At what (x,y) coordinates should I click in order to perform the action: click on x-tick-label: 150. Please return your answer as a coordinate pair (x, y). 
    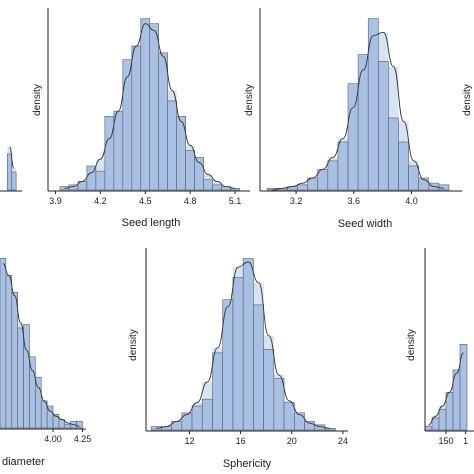
    Looking at the image, I should click on (445, 441).